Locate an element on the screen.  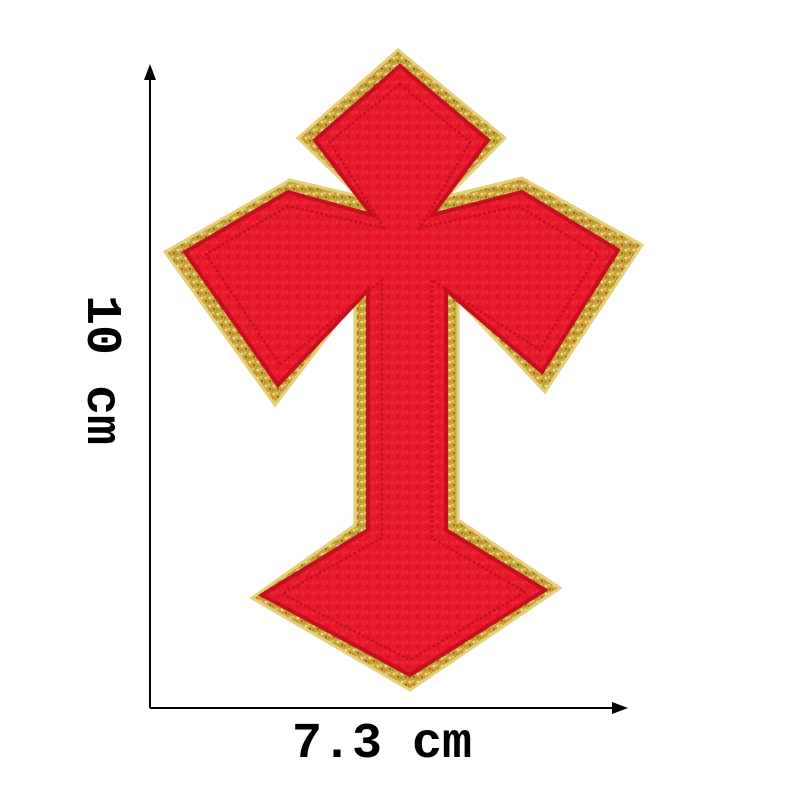
height-dimension-label: 10 cm is located at coordinates (100, 370).